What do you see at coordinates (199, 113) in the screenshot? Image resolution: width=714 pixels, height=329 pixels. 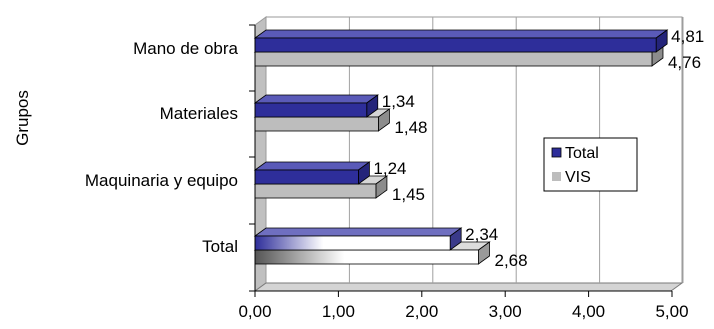 I see `category-label: Materiales` at bounding box center [199, 113].